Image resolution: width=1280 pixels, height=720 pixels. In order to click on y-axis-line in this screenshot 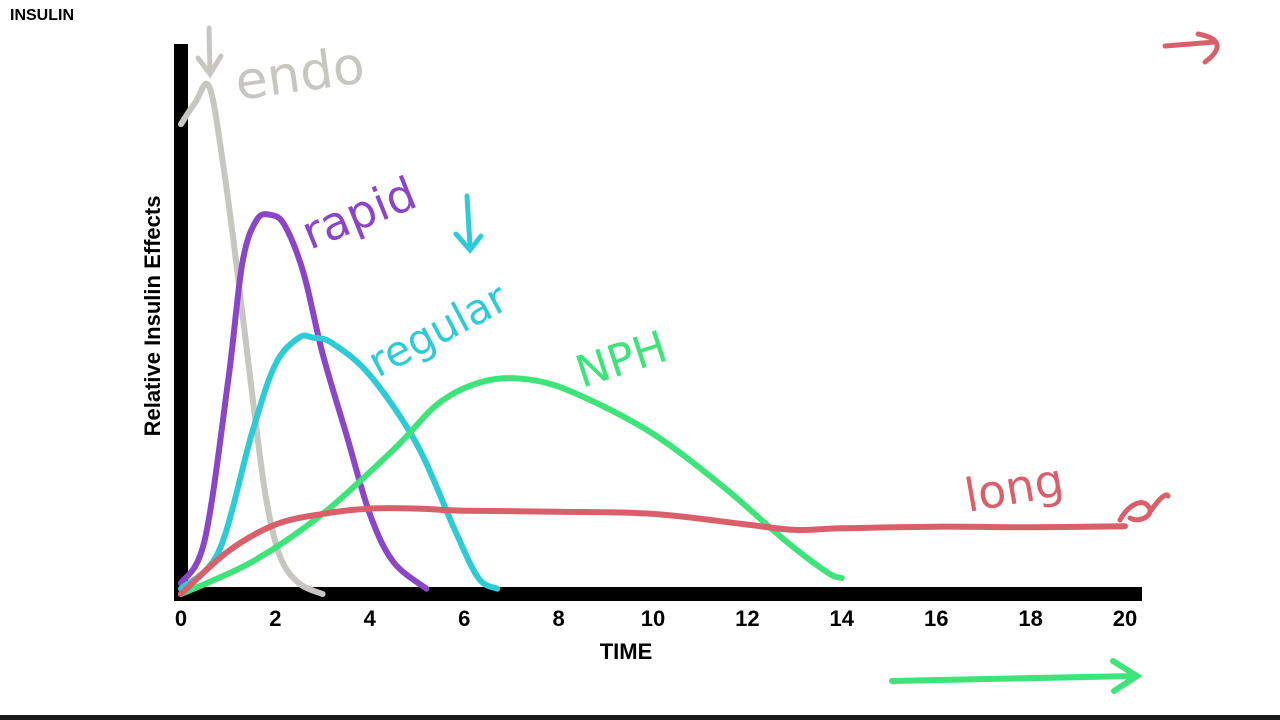, I will do `click(181, 322)`.